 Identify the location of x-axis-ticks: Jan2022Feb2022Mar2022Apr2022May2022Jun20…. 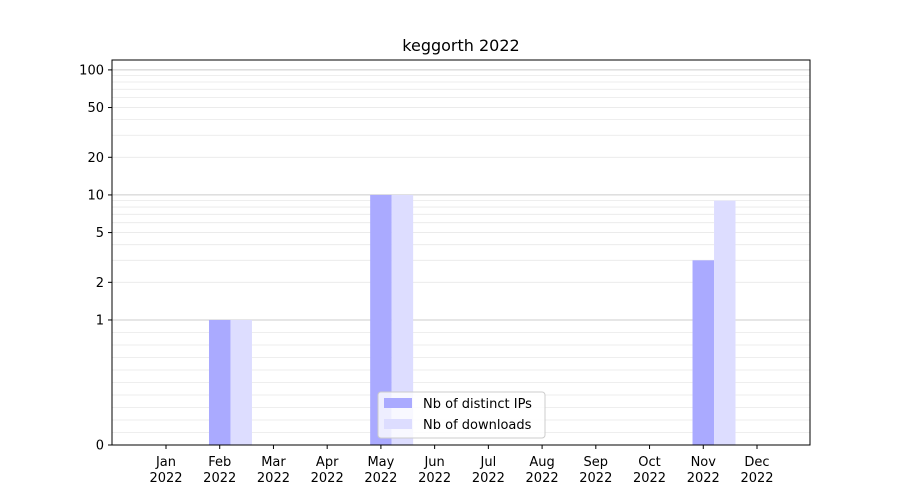
(461, 465).